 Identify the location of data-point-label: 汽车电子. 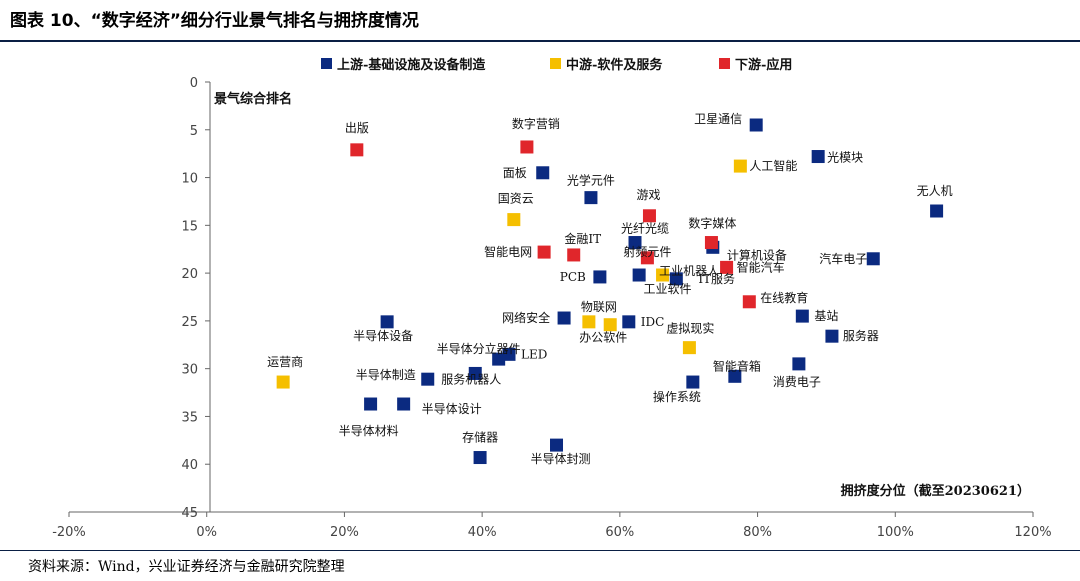
(843, 258).